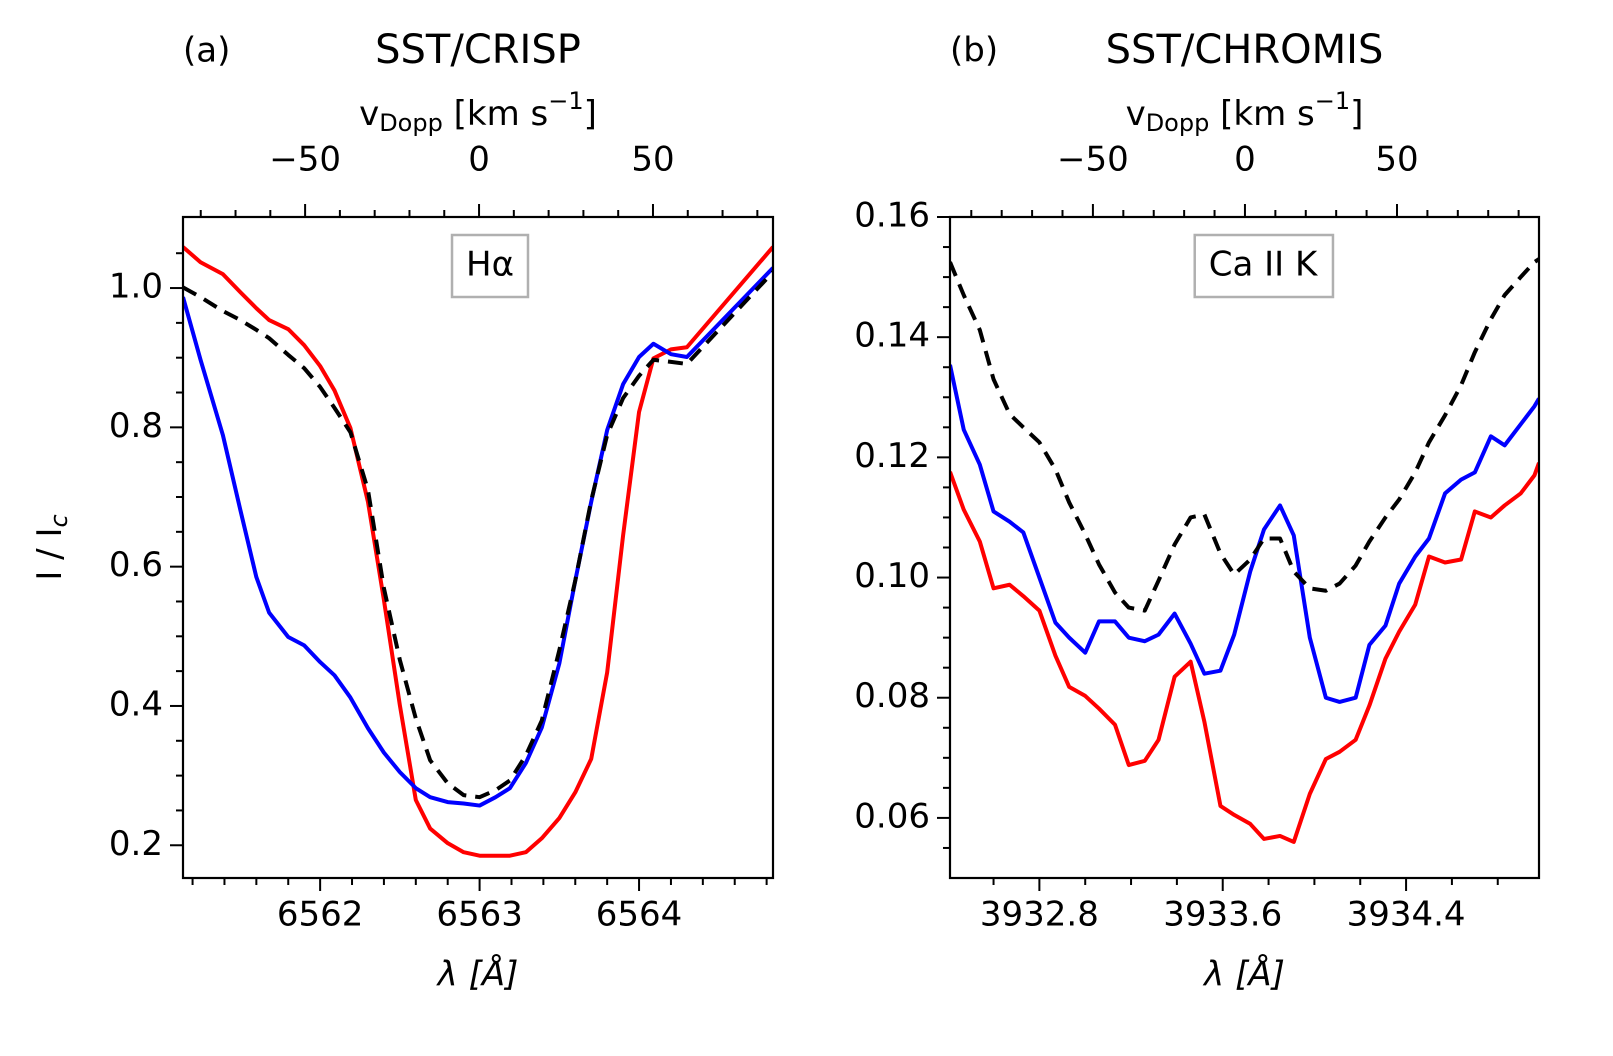 Image resolution: width=1613 pixels, height=1056 pixels. Describe the element at coordinates (1406, 915) in the screenshot. I see `x-tick-label: 3934.4` at that location.